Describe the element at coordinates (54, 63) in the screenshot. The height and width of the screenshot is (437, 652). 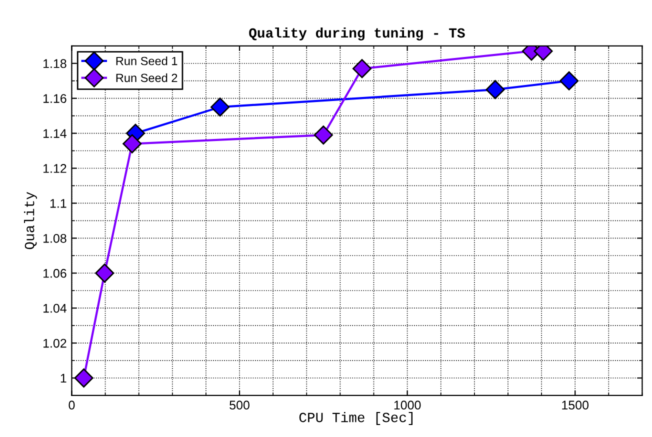
I see `y-tick-label: 1.18` at that location.